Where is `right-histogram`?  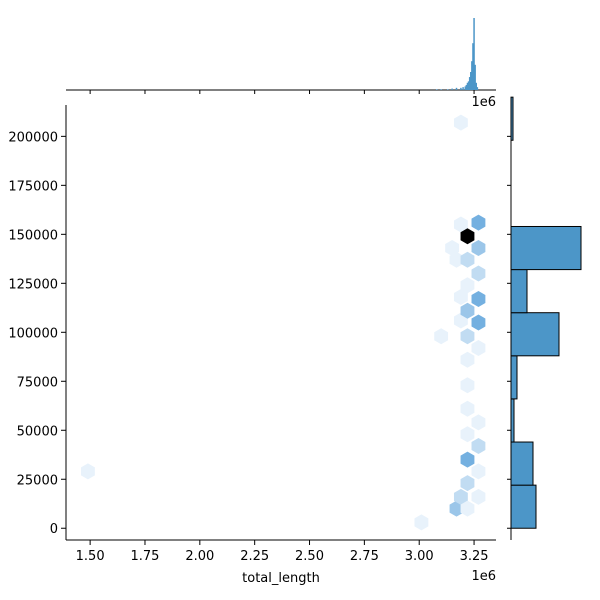 right-histogram is located at coordinates (544, 312).